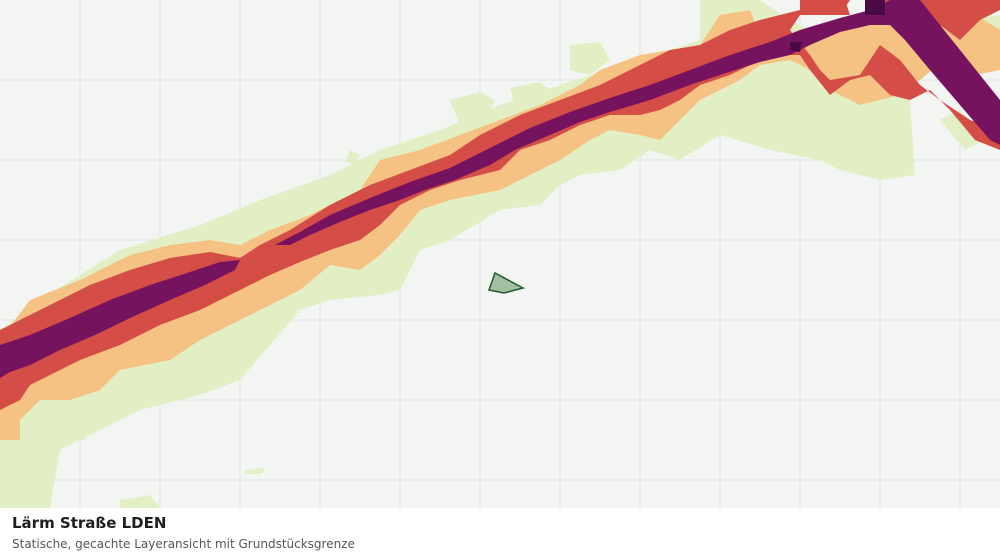 This screenshot has width=1000, height=560. I want to click on parcel-boundary, so click(507, 282).